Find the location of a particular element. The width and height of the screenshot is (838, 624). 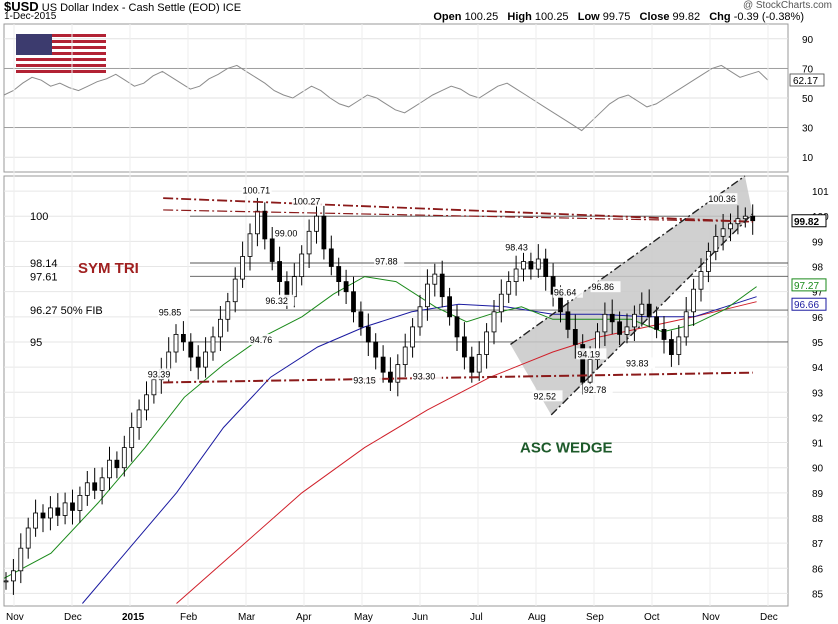

rsi-tick-label: 90 is located at coordinates (808, 40).